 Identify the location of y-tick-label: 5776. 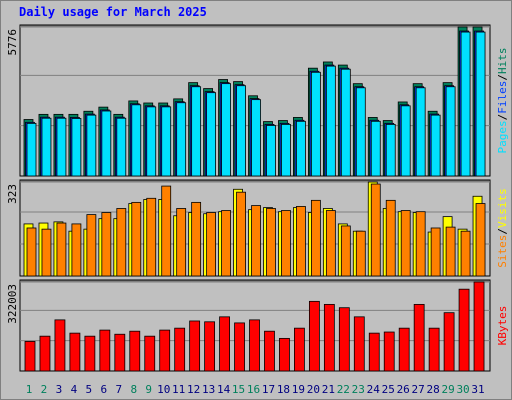
(12, 42).